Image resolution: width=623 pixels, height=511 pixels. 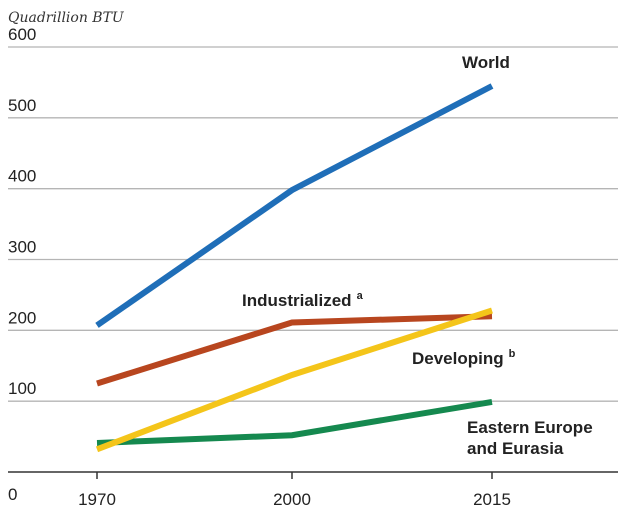 I want to click on series-label-footnote: a, so click(x=360, y=296).